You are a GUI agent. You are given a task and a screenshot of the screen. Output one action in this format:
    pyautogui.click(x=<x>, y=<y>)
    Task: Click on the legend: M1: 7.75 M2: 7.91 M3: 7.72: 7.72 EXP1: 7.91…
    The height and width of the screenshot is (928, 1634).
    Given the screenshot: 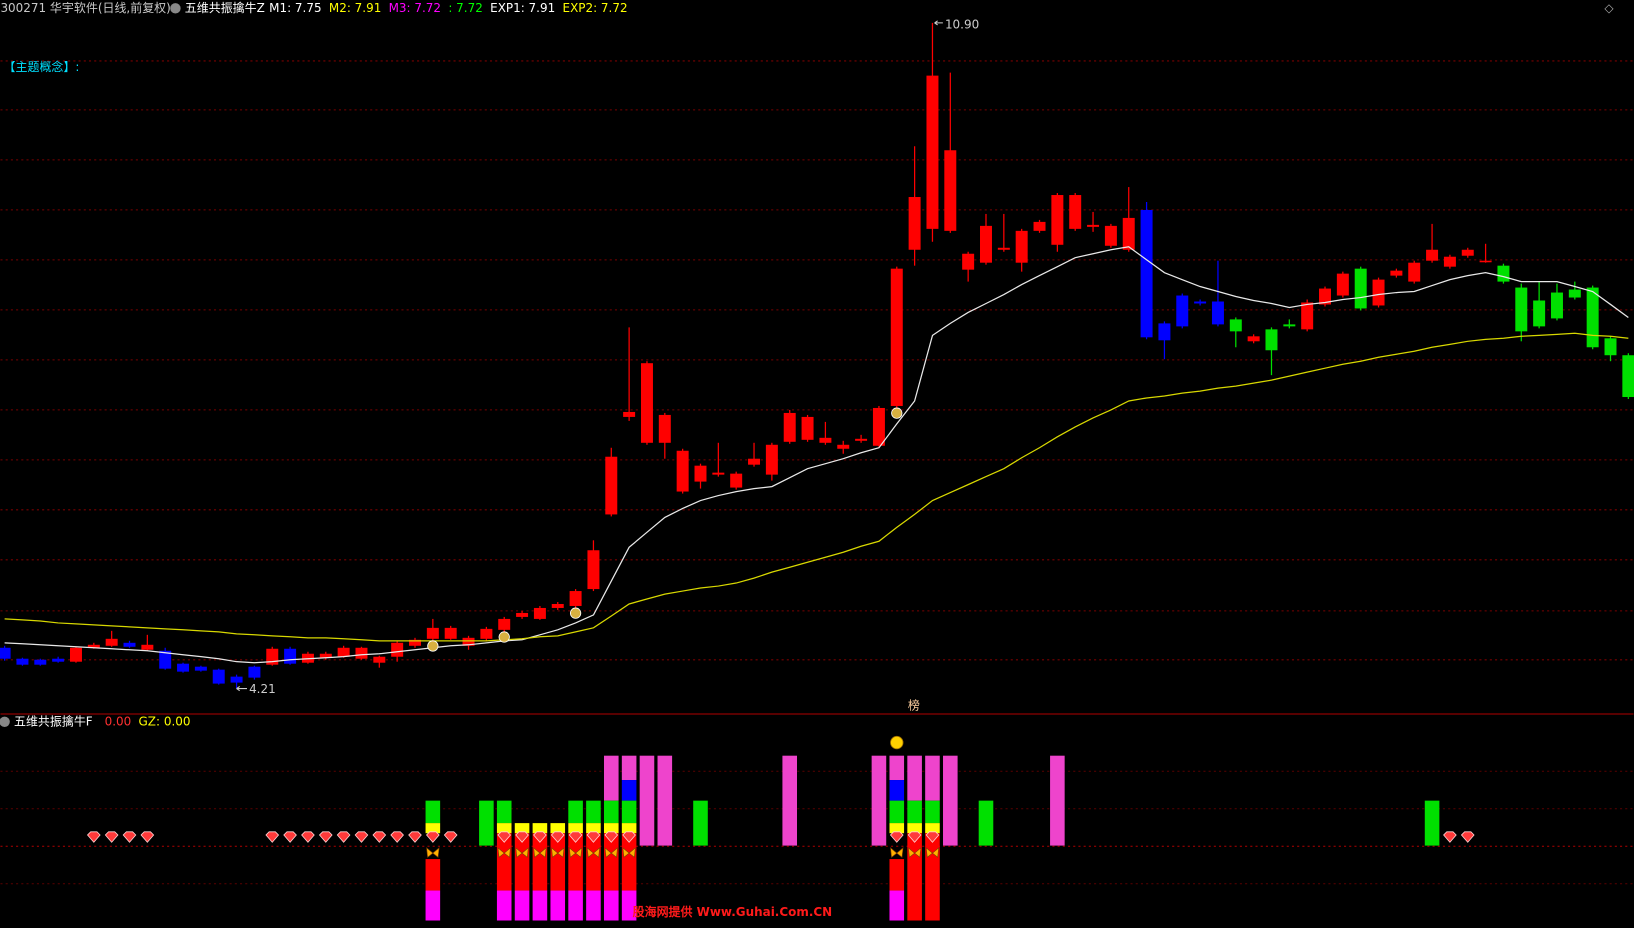 What is the action you would take?
    pyautogui.click(x=448, y=8)
    